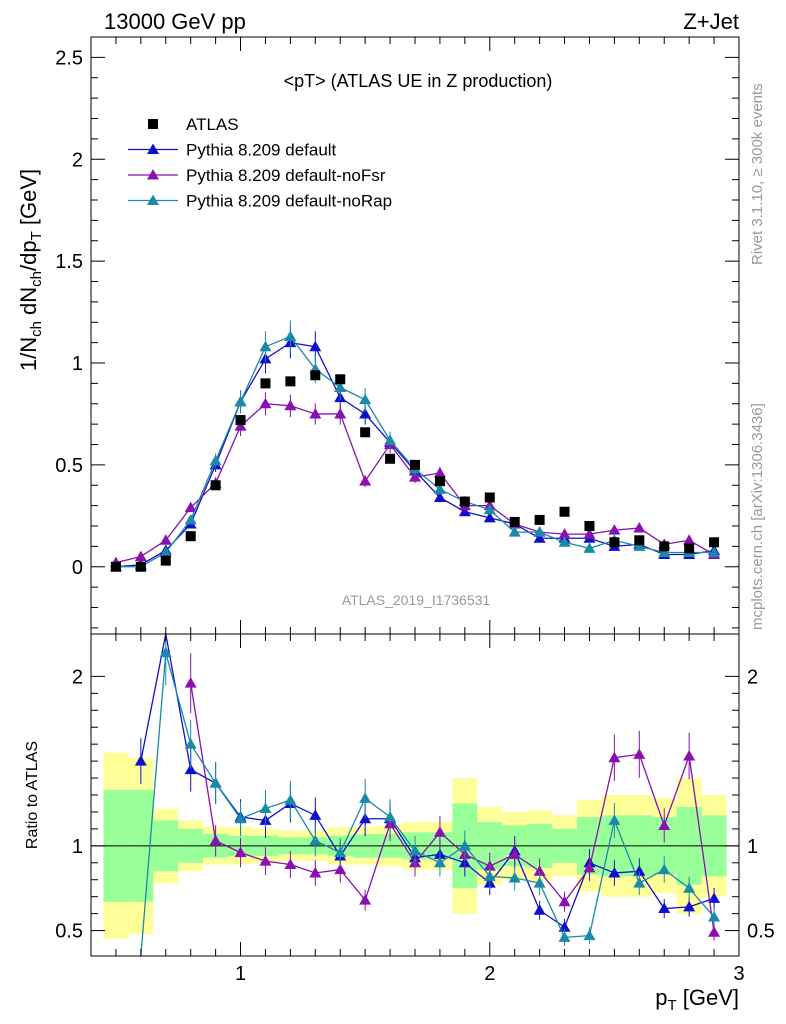 The width and height of the screenshot is (786, 1024). I want to click on x-tick-label: 2, so click(489, 974).